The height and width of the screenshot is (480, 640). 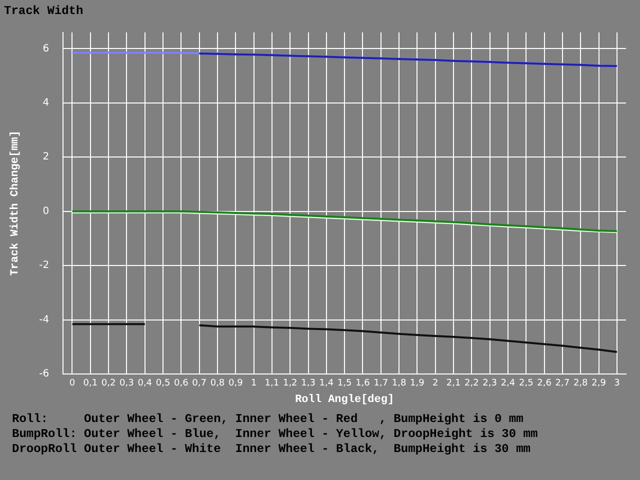 What do you see at coordinates (44, 374) in the screenshot?
I see `y-tick-label: -6` at bounding box center [44, 374].